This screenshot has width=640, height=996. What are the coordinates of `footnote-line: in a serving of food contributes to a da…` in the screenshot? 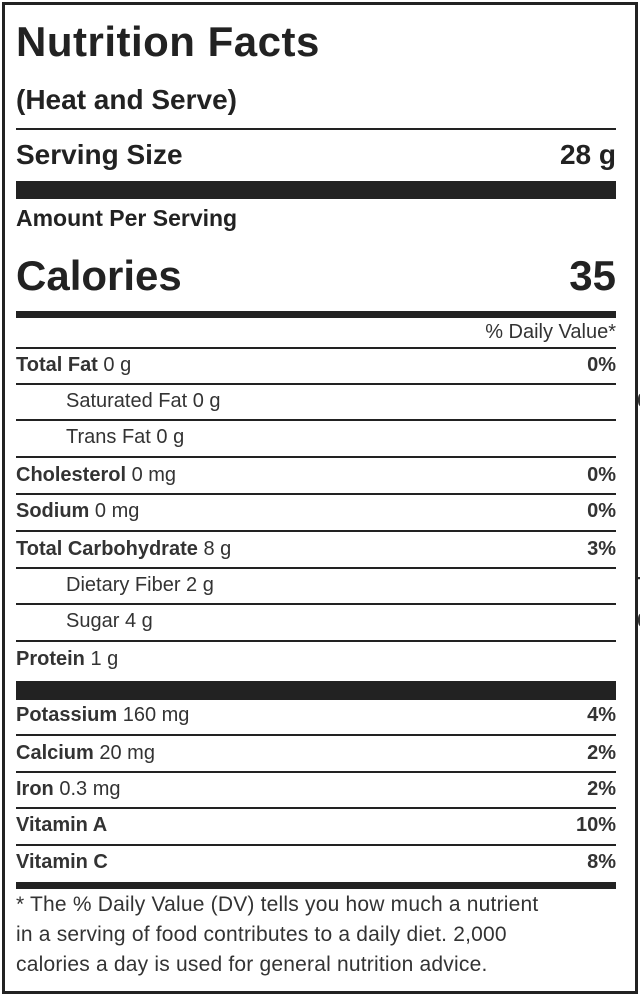 It's located at (261, 934).